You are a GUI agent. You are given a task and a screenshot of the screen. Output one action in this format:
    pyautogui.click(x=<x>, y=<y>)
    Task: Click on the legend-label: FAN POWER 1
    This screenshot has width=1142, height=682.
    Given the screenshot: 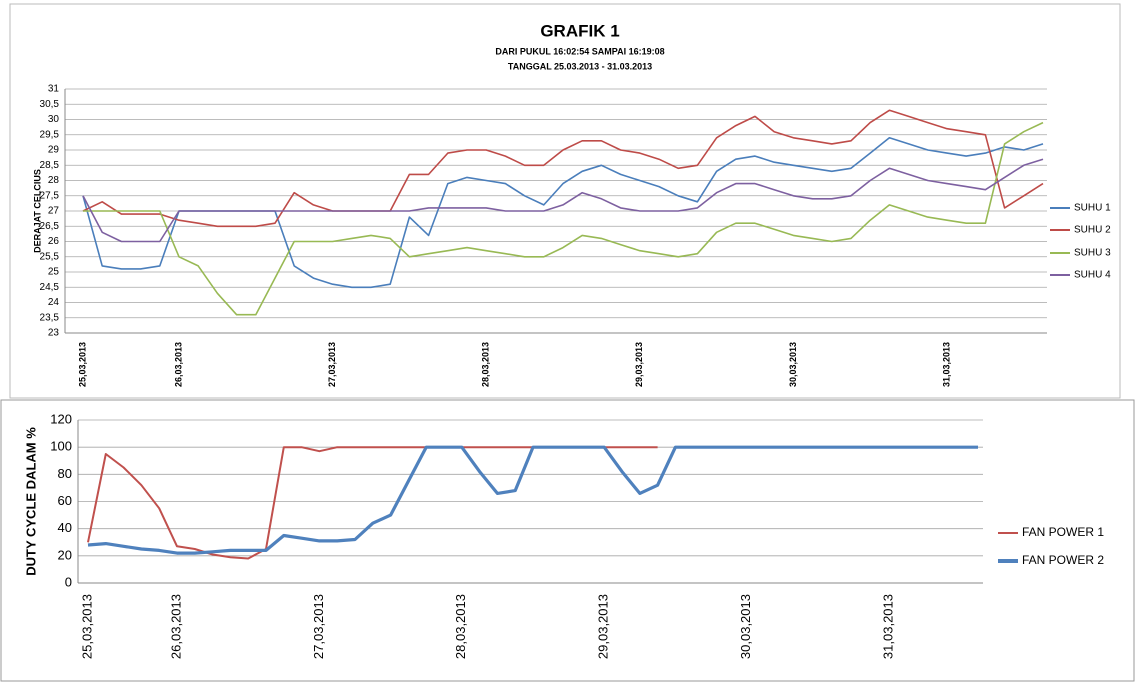 What is the action you would take?
    pyautogui.click(x=1063, y=532)
    